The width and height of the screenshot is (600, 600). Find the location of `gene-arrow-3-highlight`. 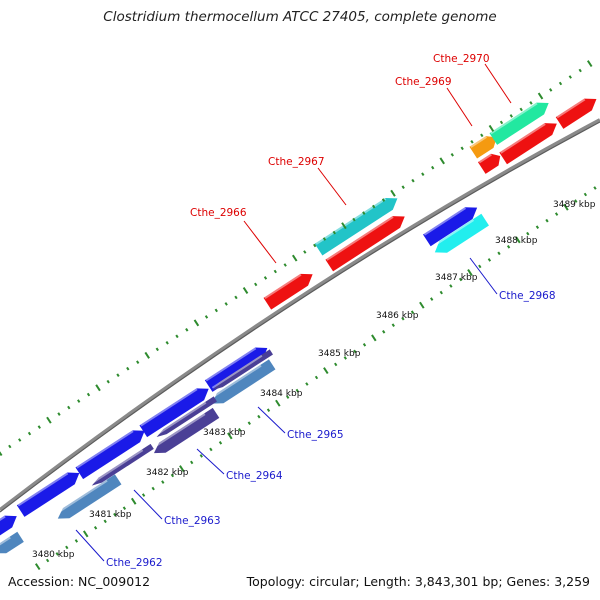

gene-arrow-3-highlight is located at coordinates (105, 449).